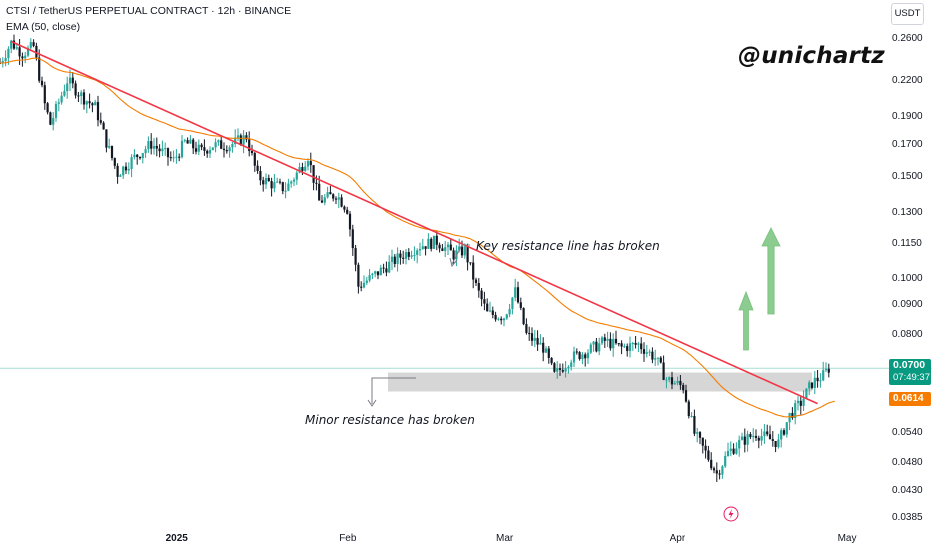 This screenshot has height=555, width=932. What do you see at coordinates (43, 27) in the screenshot?
I see `indicator-label: EMA (50, close)` at bounding box center [43, 27].